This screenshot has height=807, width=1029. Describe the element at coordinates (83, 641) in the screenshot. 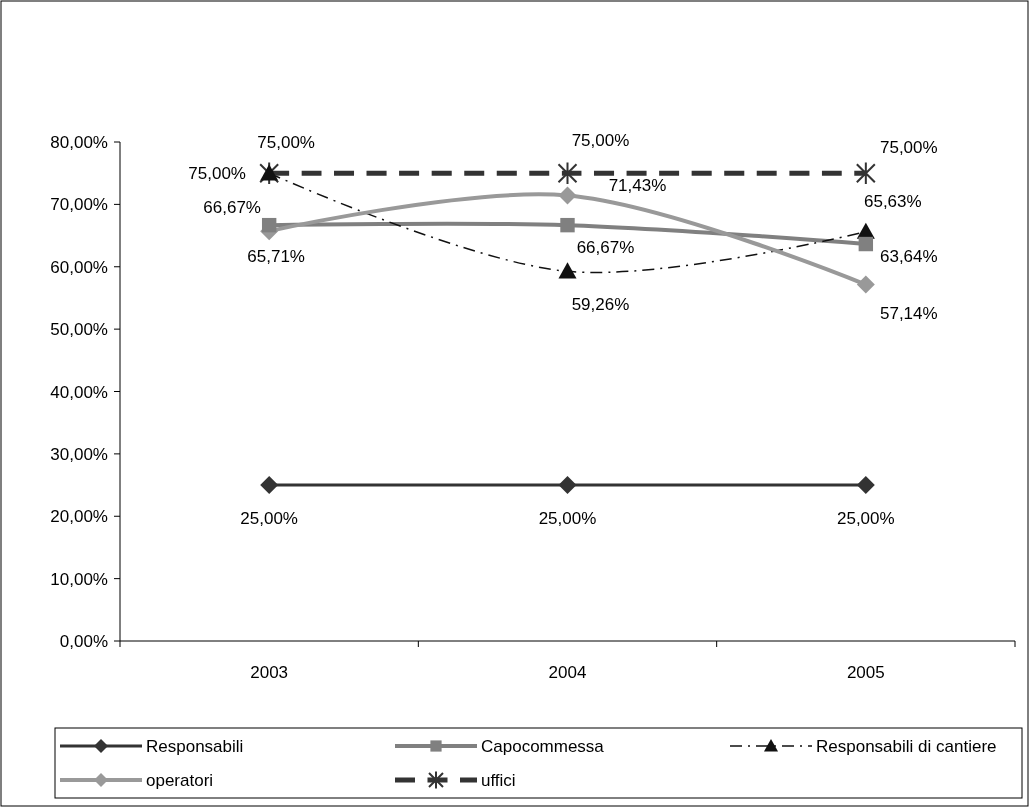

I see `y-tick-label: 0,00%` at that location.